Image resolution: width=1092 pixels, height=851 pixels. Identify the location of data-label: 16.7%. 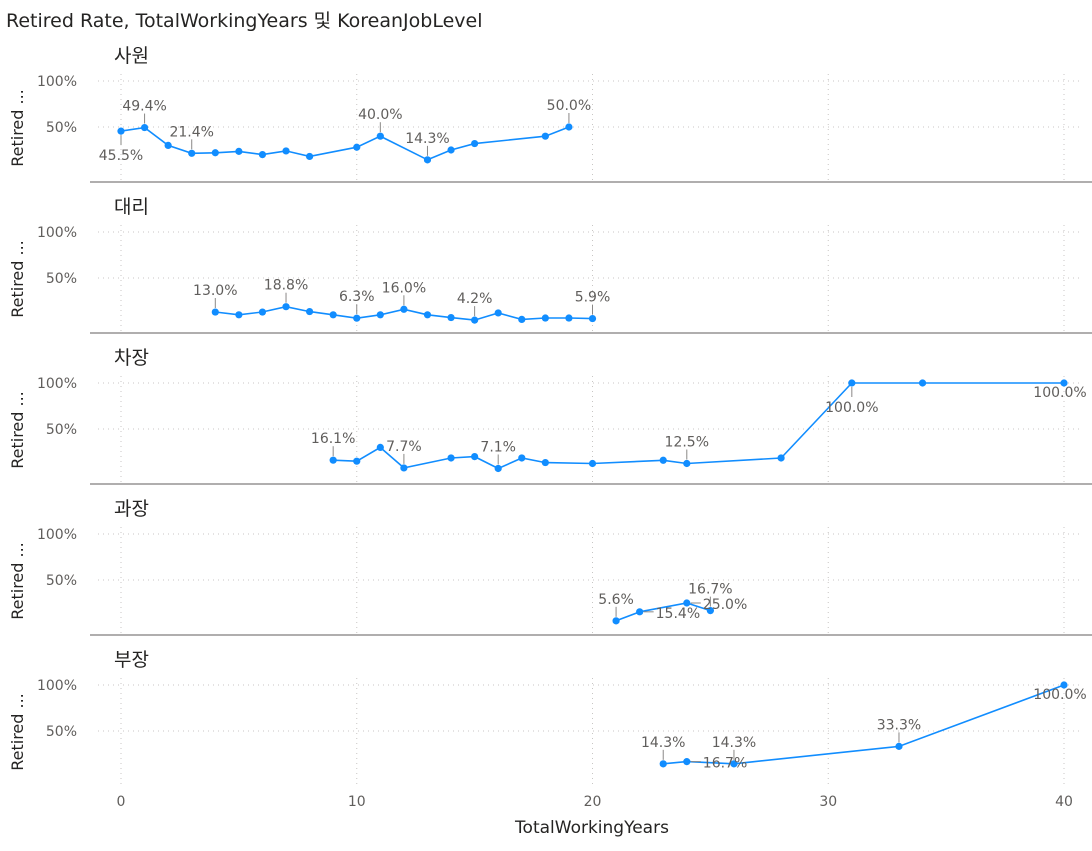
(725, 764).